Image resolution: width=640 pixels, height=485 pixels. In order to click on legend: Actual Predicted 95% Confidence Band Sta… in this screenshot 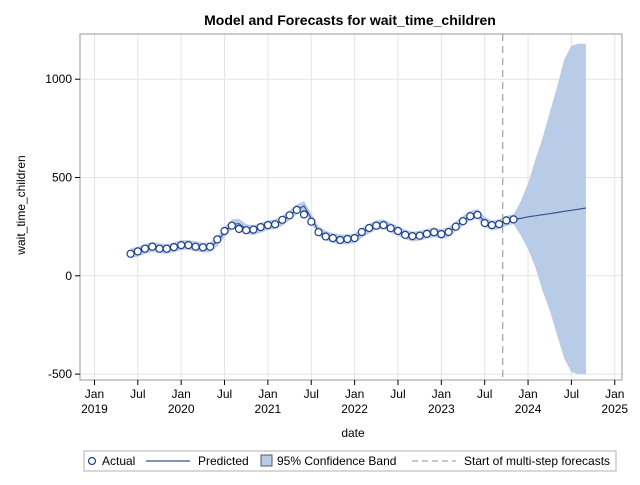, I will do `click(350, 461)`.